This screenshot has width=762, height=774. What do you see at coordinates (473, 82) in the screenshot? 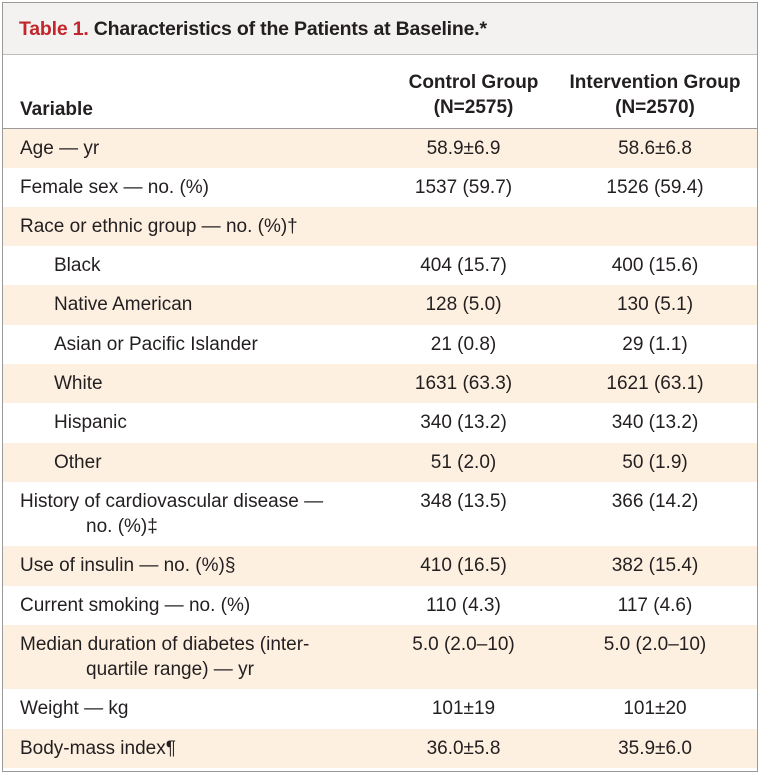
I see `header-control-name: Control Group` at bounding box center [473, 82].